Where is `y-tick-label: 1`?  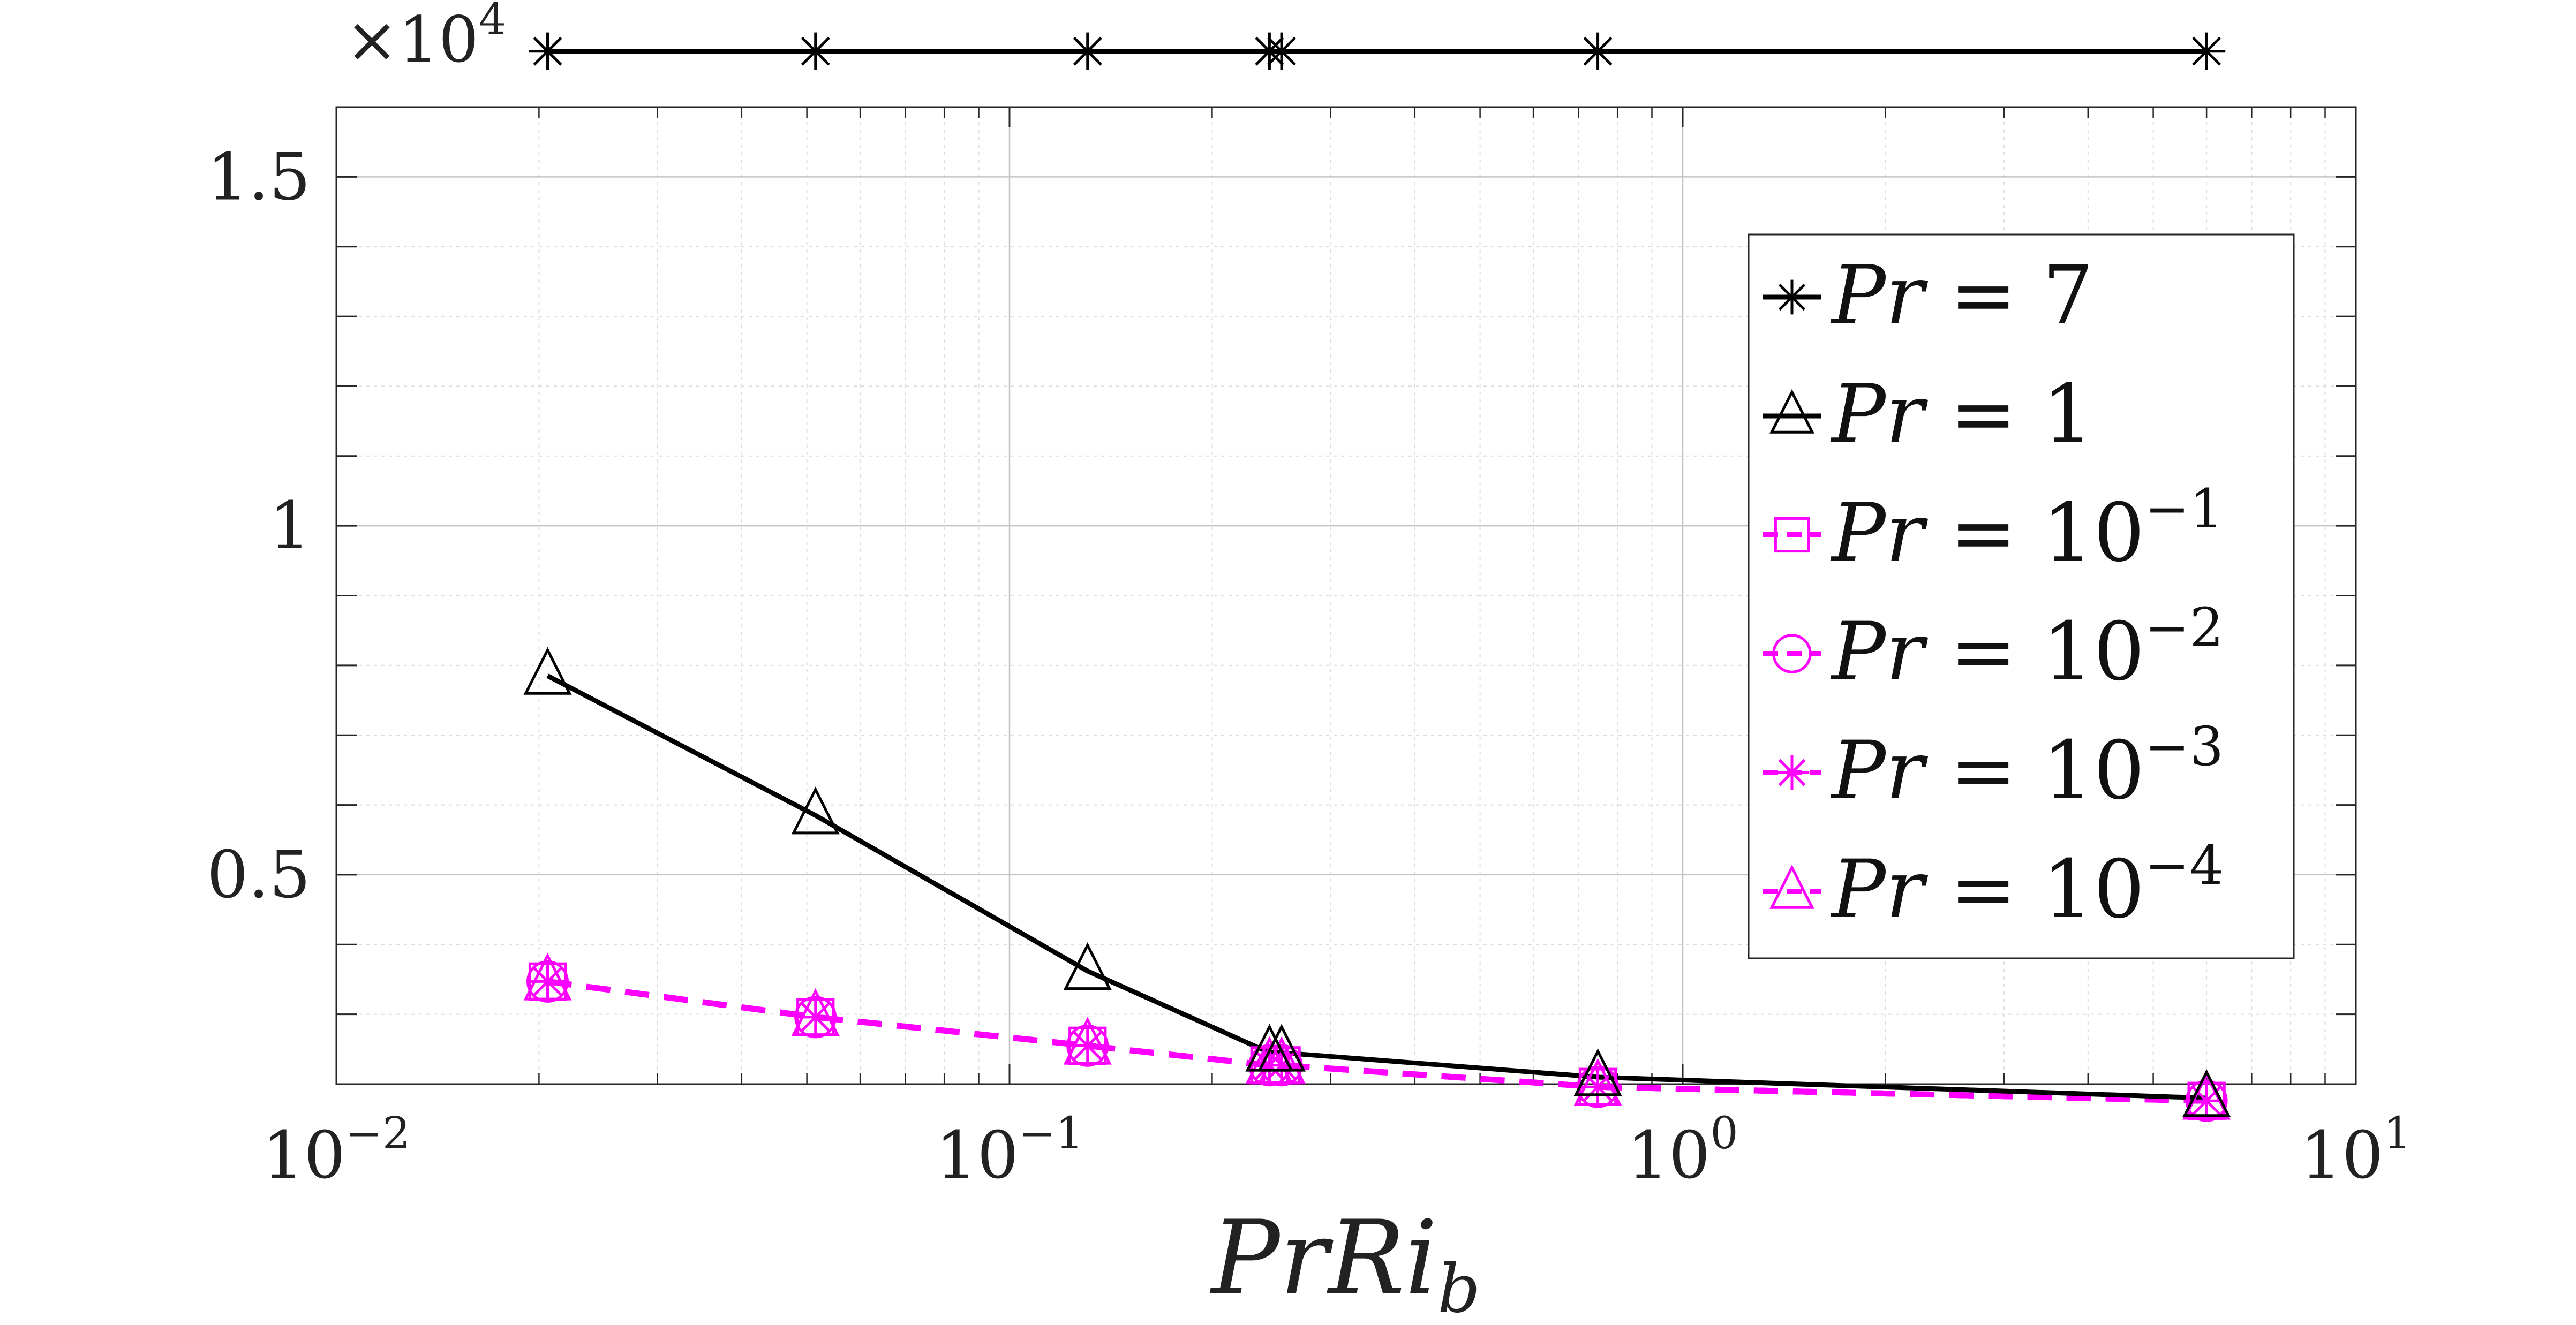 y-tick-label: 1 is located at coordinates (290, 526).